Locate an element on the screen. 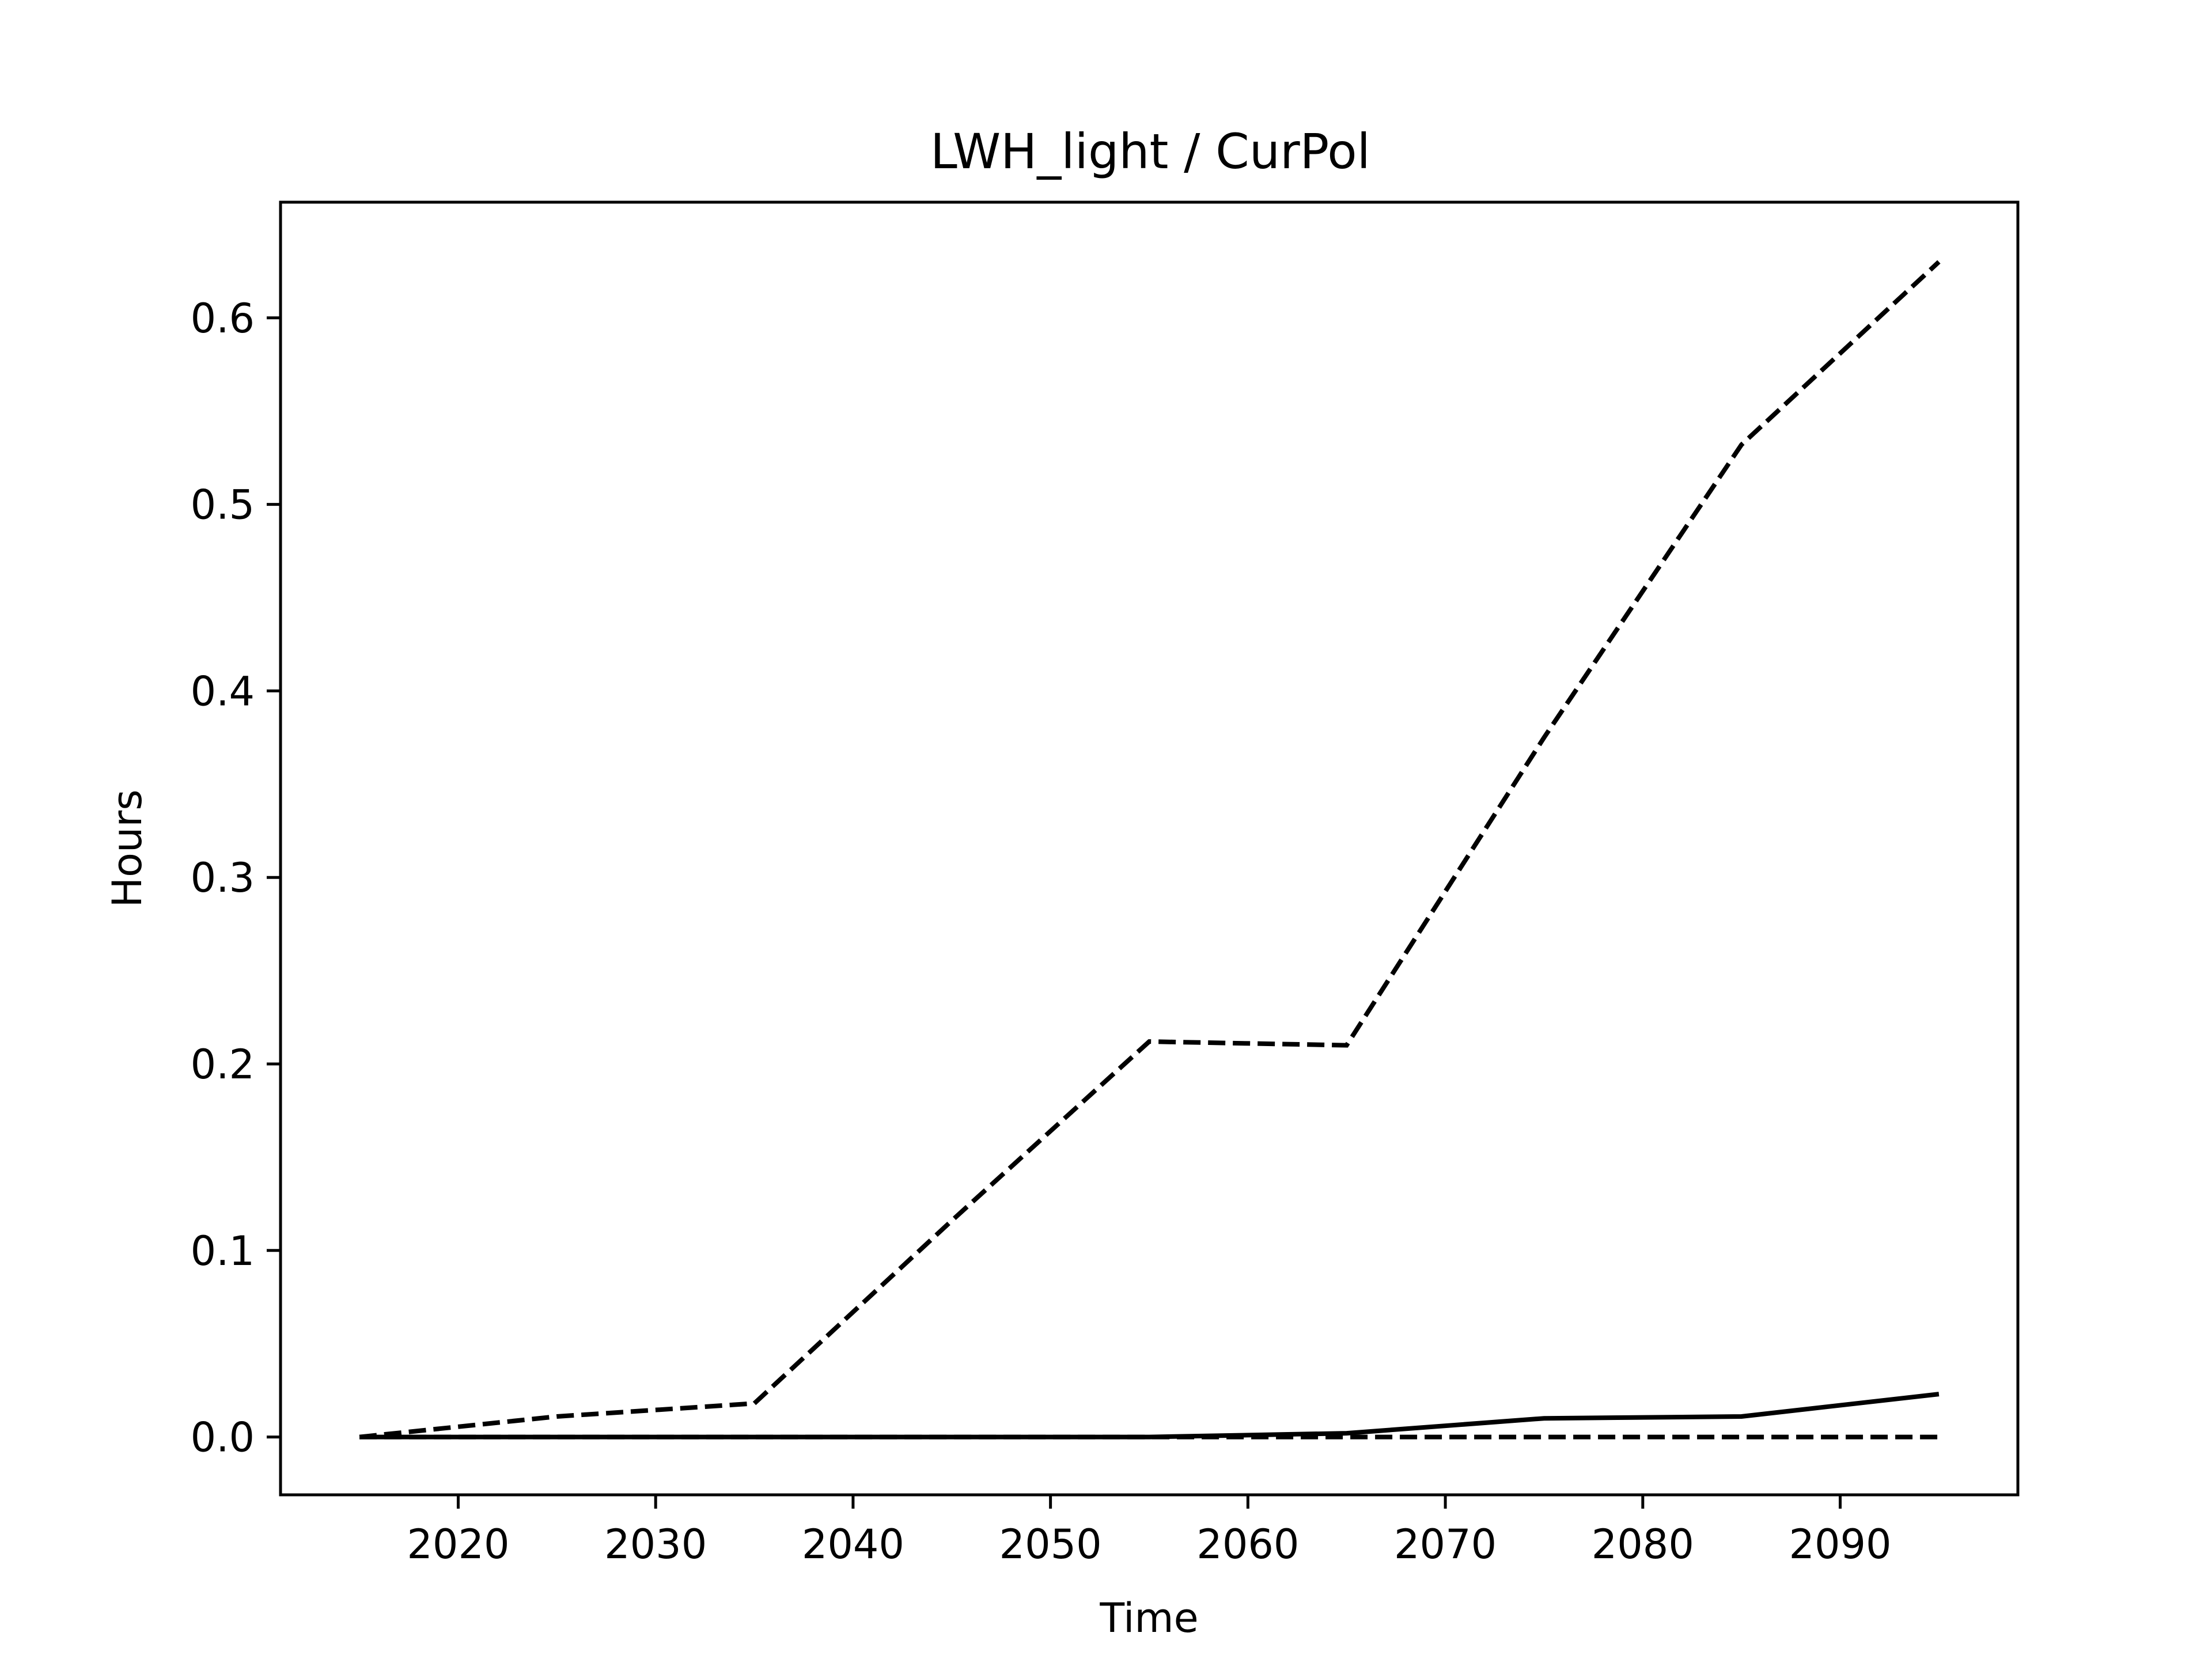 This screenshot has height=1659, width=2212. y-tick-label-0.0: 0.0 is located at coordinates (223, 1437).